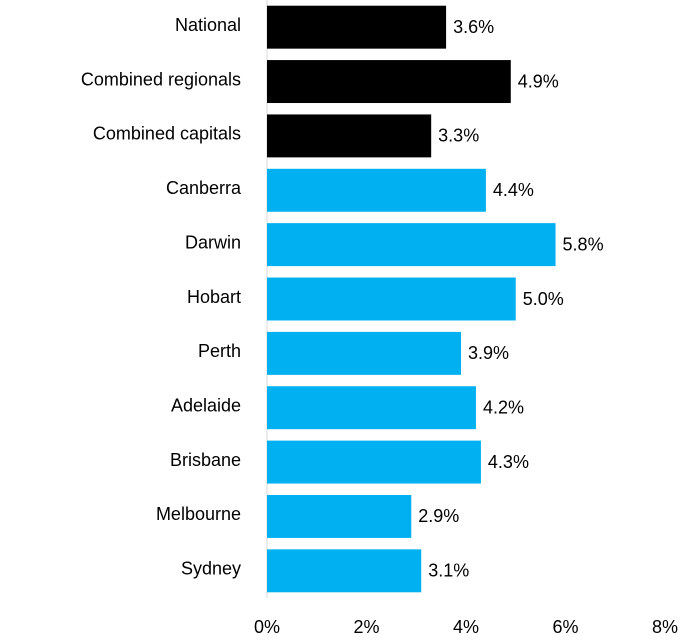 Image resolution: width=692 pixels, height=640 pixels. I want to click on value-label: 4.3%, so click(508, 462).